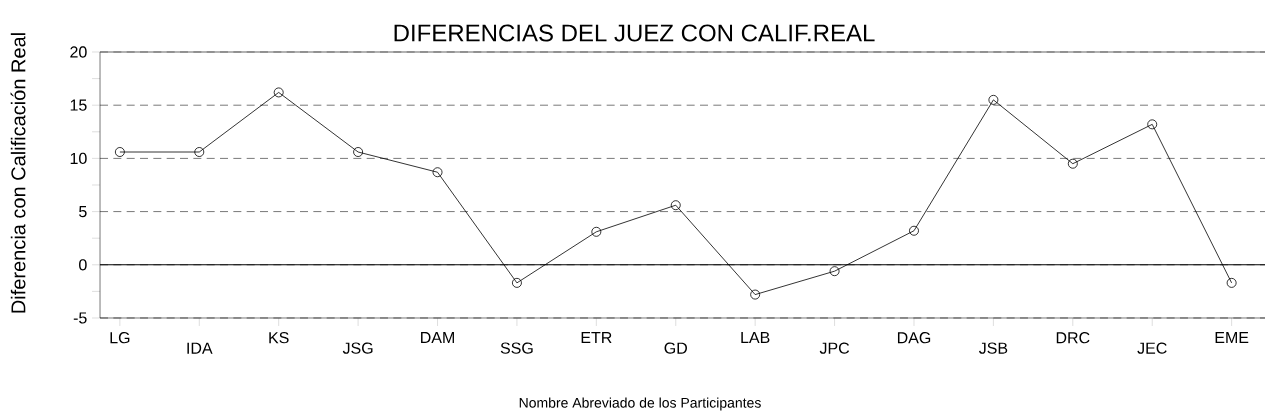 This screenshot has height=414, width=1268. What do you see at coordinates (437, 338) in the screenshot?
I see `x-tick-label: DAM` at bounding box center [437, 338].